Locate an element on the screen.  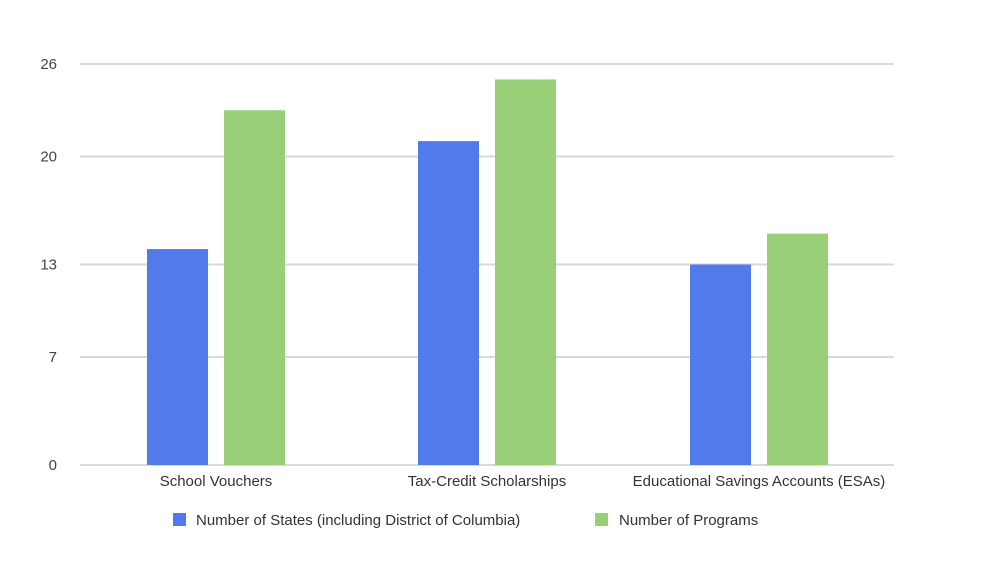
x-category-label: Tax-Credit Scholarships is located at coordinates (487, 481).